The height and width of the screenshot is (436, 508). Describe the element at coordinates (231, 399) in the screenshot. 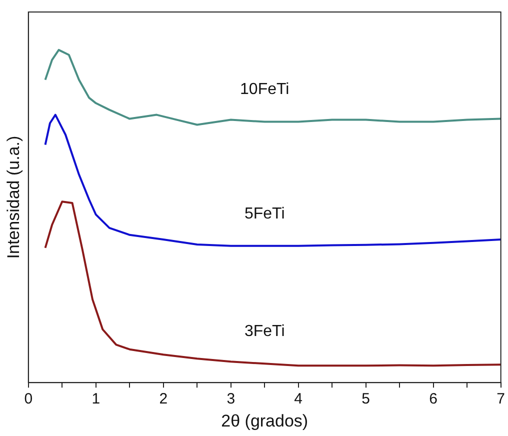

I see `x-tick-label: 3` at that location.